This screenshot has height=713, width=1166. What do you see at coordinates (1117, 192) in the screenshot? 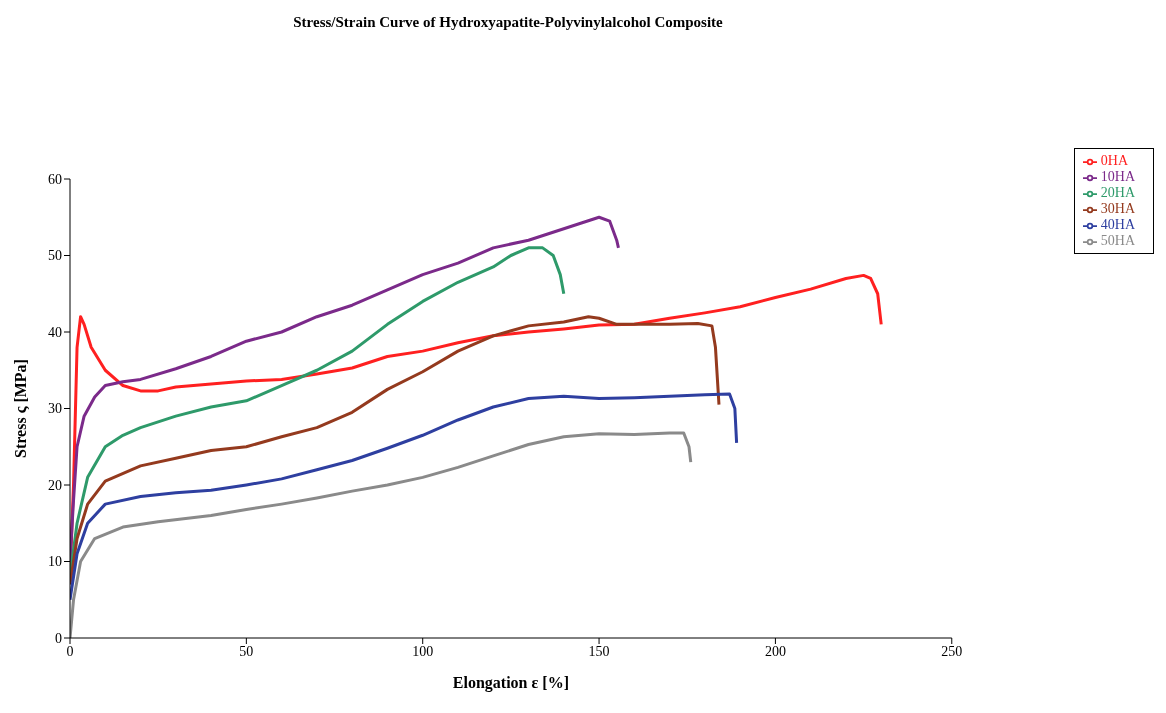
I see `legend-label: 20HA` at bounding box center [1117, 192].